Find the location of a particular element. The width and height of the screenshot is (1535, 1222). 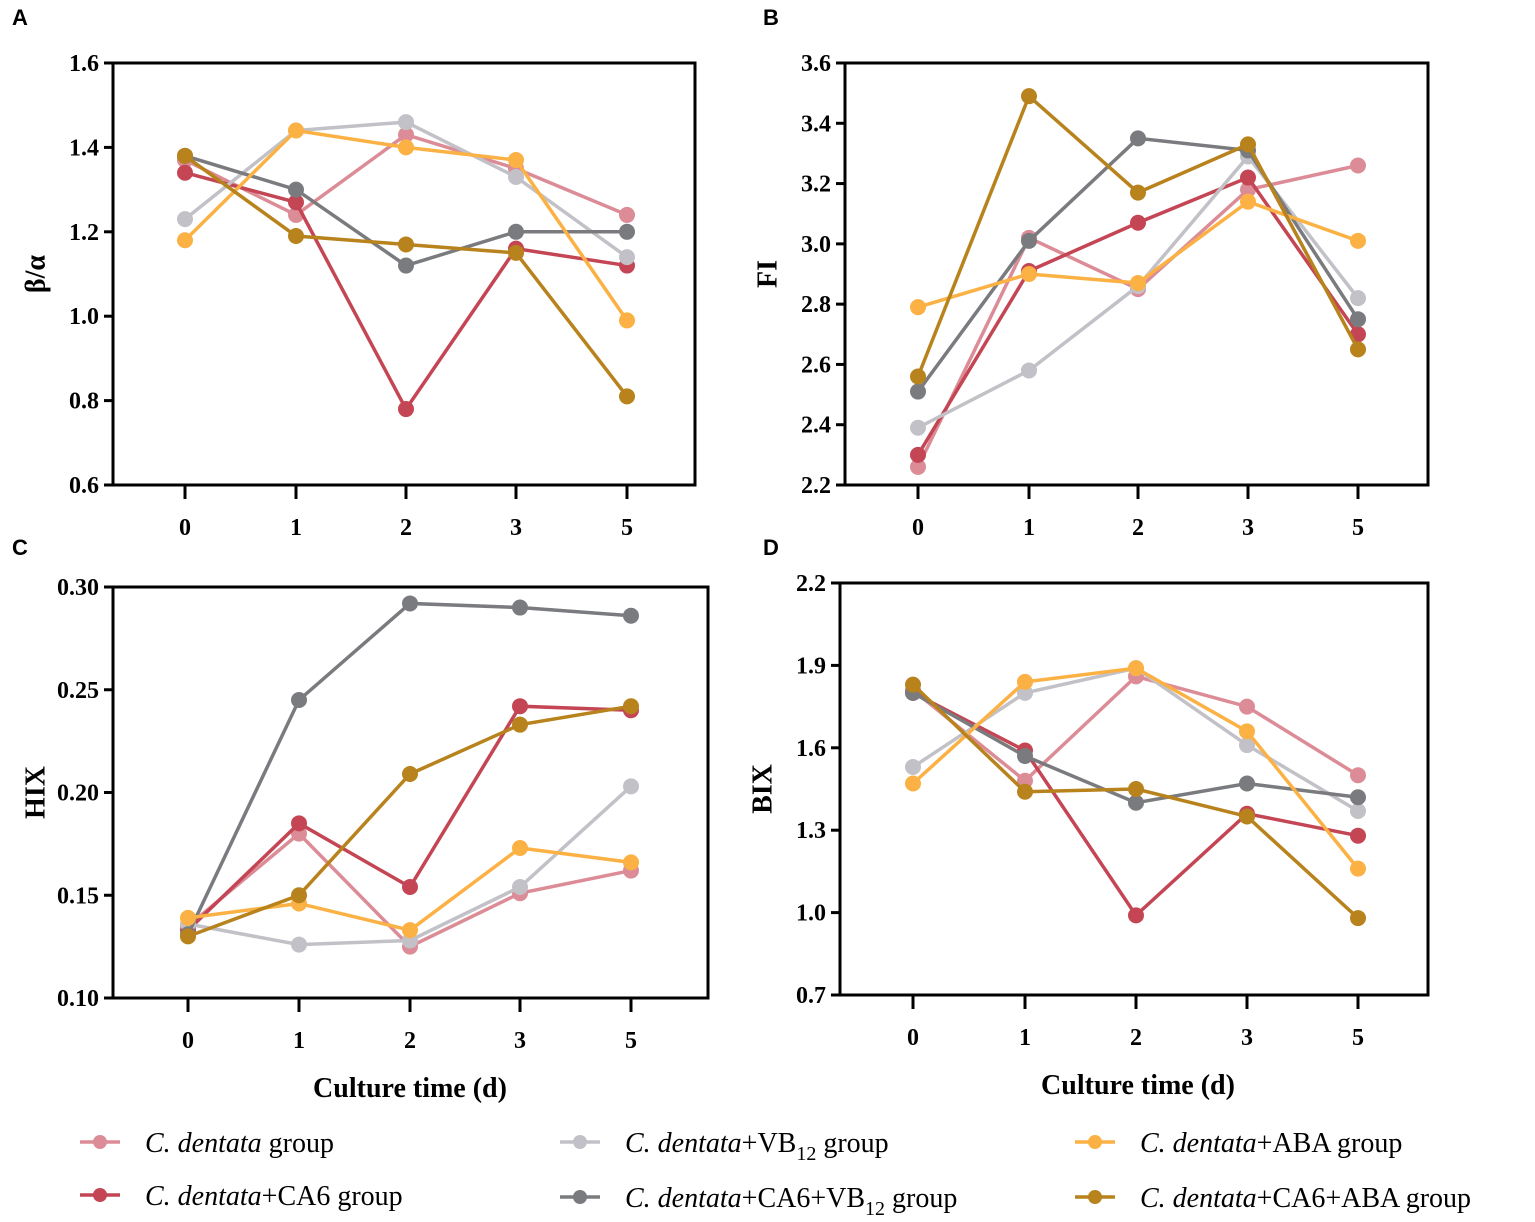

y-tick-label: 0.7 is located at coordinates (811, 996).